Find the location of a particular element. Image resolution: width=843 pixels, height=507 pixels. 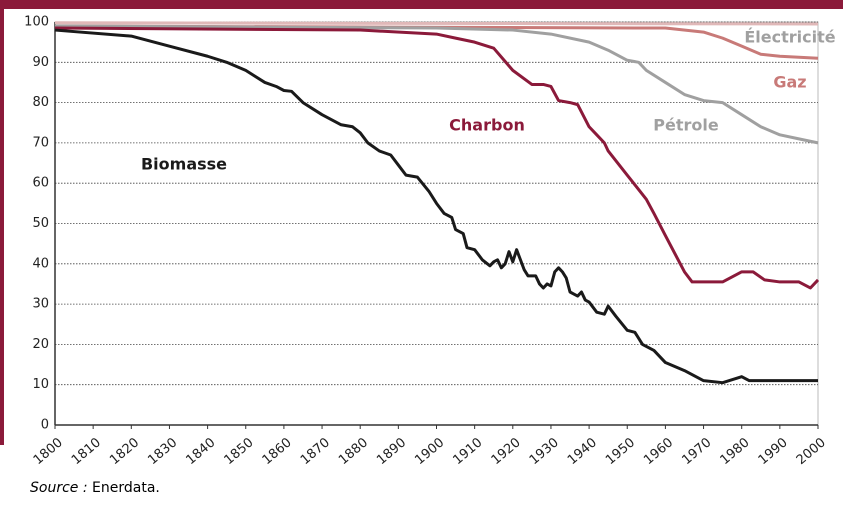

x-tick-label: 1940 is located at coordinates (582, 451).